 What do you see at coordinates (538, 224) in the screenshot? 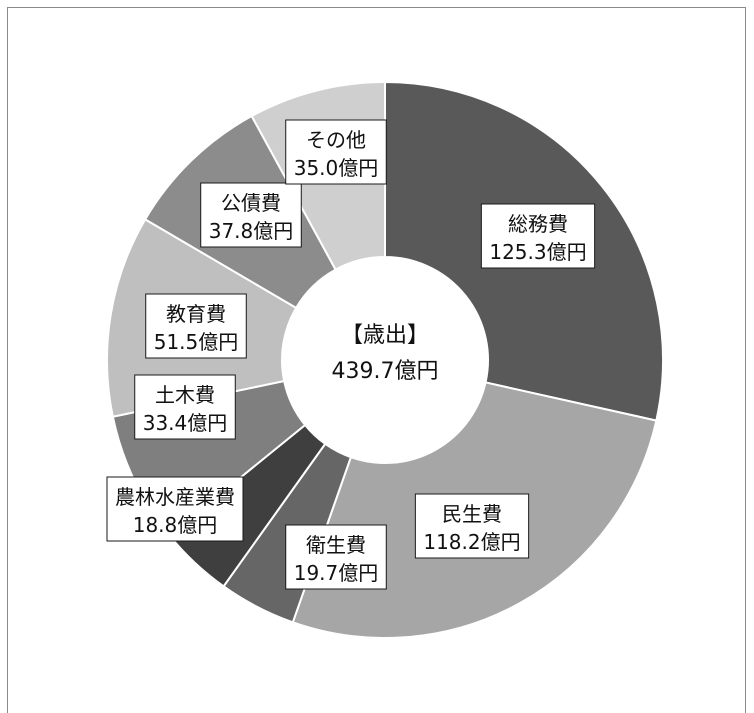
I see `slice-label-name: 総務費` at bounding box center [538, 224].